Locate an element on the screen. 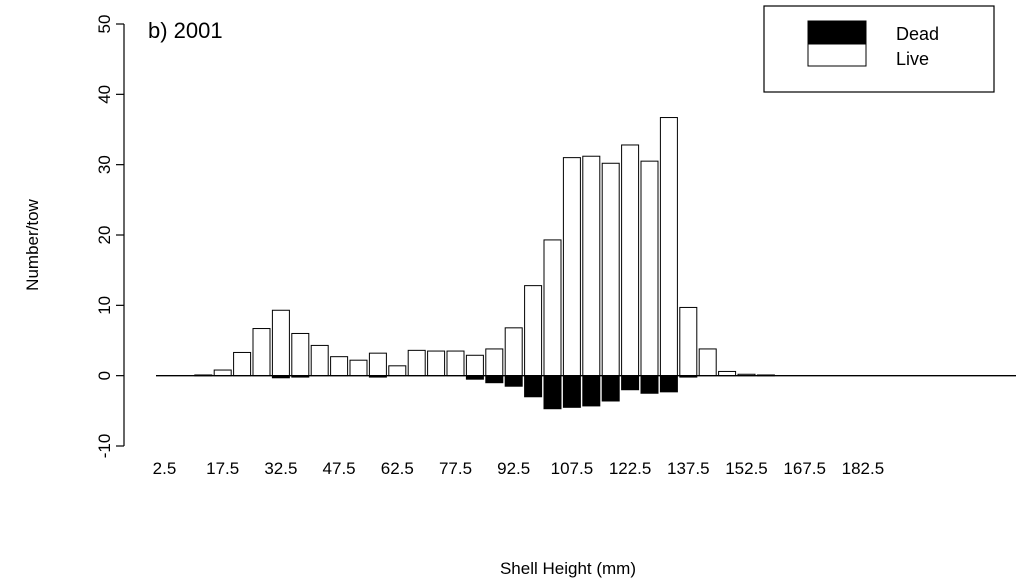 Image resolution: width=1016 pixels, height=586 pixels. y-tick-label: 20 is located at coordinates (104, 235).